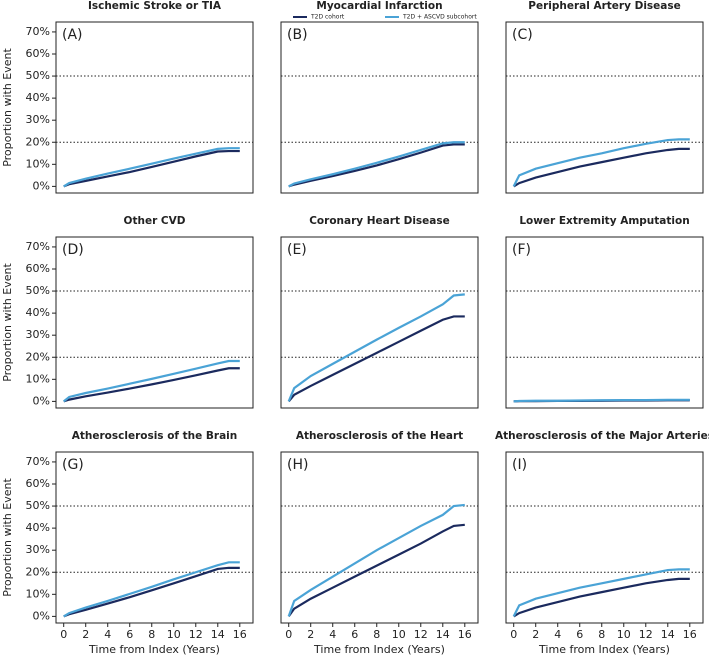 This screenshot has height=665, width=709. What do you see at coordinates (604, 6) in the screenshot?
I see `panel-title: Peripheral Artery Disease` at bounding box center [604, 6].